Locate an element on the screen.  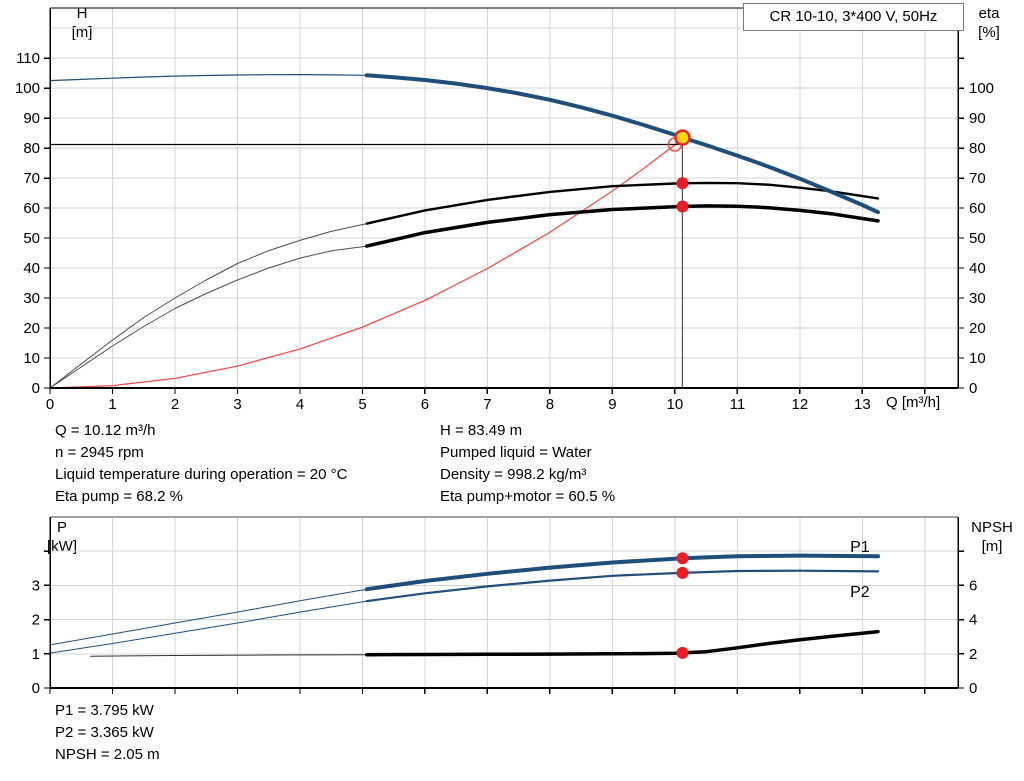
info-line-eta-pump: Eta pump = 68.2 % is located at coordinates (119, 496).